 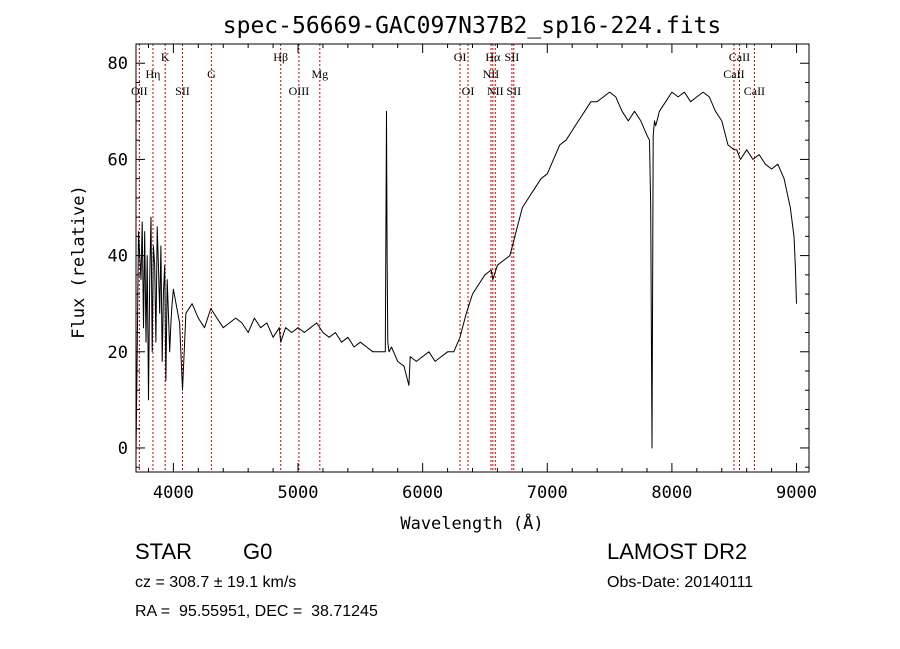 I want to click on coordinates: RA = 95.55951, DEC = 38.71245, so click(x=256, y=611).